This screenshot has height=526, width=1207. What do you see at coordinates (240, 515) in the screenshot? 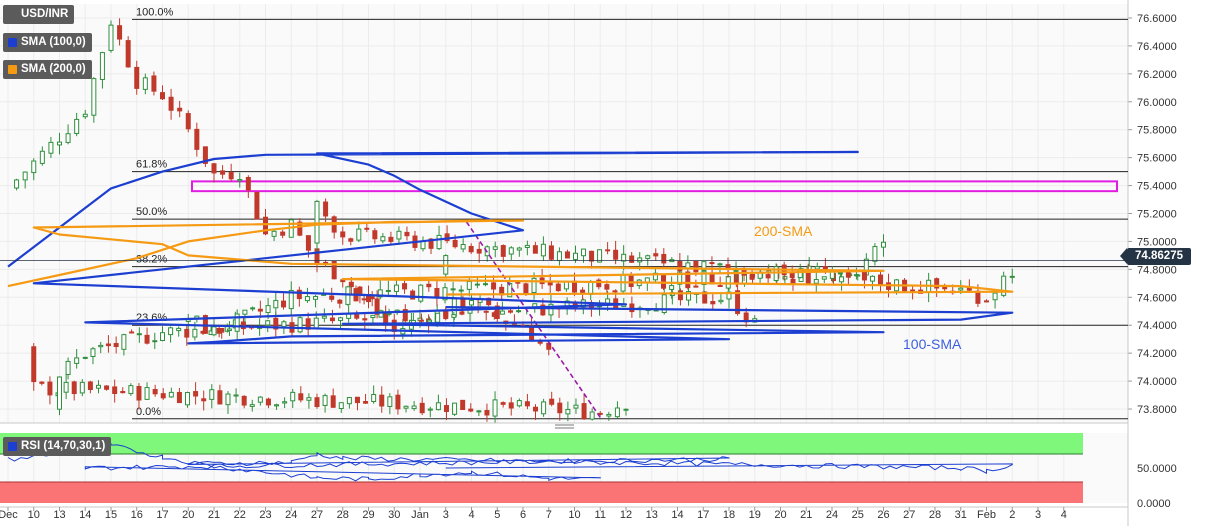
I see `x-tick-label: 22` at bounding box center [240, 515].